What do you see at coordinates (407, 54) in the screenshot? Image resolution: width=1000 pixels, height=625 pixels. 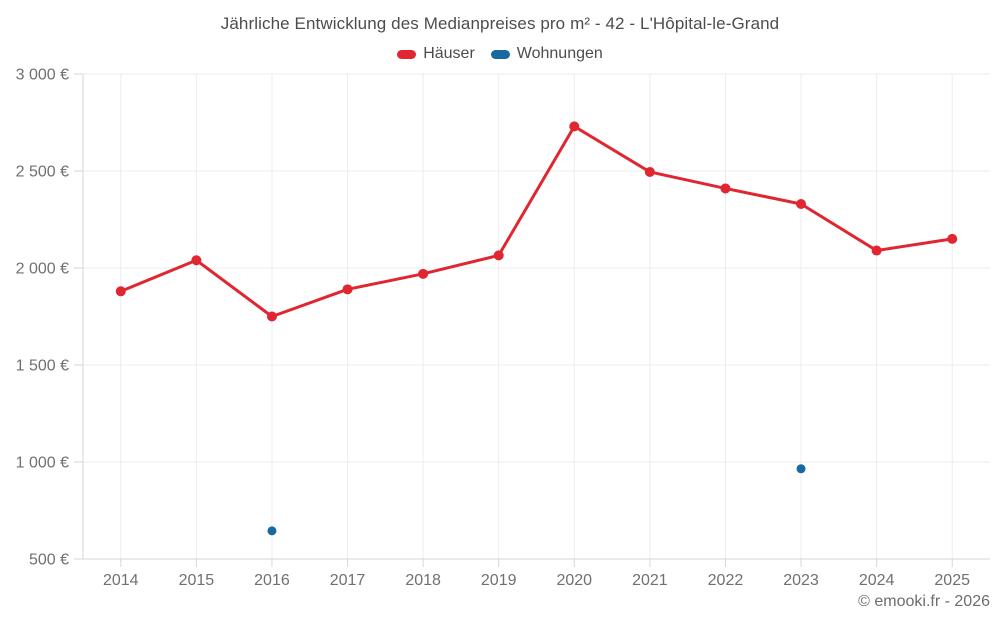 I see `legend-swatch-haeuser-icon` at bounding box center [407, 54].